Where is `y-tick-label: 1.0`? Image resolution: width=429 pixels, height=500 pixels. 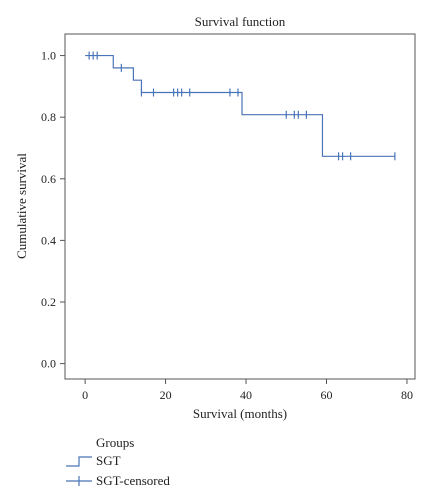 y-tick-label: 1.0 is located at coordinates (48, 56).